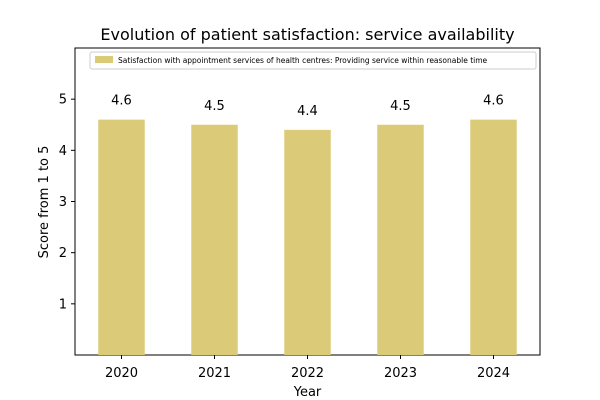 The height and width of the screenshot is (400, 600). What do you see at coordinates (214, 373) in the screenshot?
I see `x-tick-label-2021: 2021` at bounding box center [214, 373].